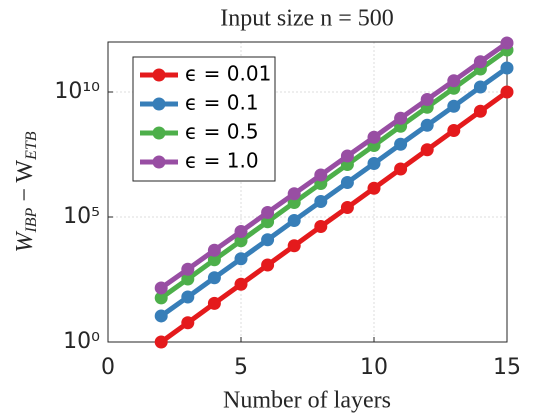 The image size is (560, 420). What do you see at coordinates (77, 91) in the screenshot?
I see `y-tick-label: 10¹⁰` at bounding box center [77, 91].